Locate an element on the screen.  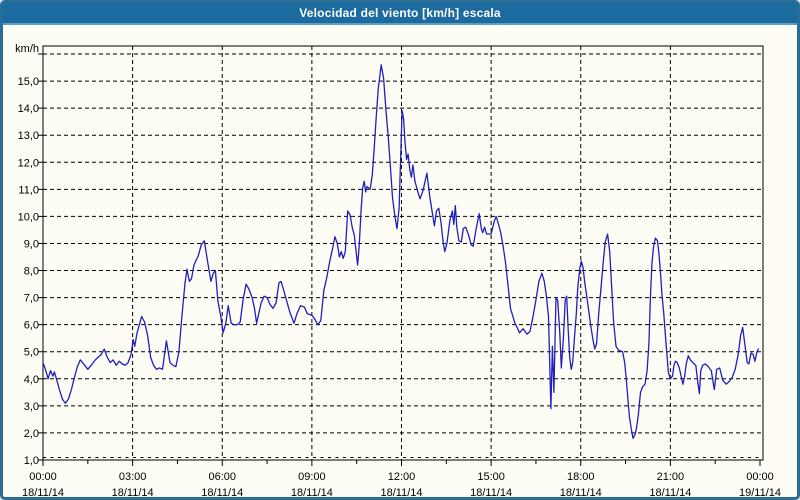
y-tick-label: 7,0 is located at coordinates (31, 299).